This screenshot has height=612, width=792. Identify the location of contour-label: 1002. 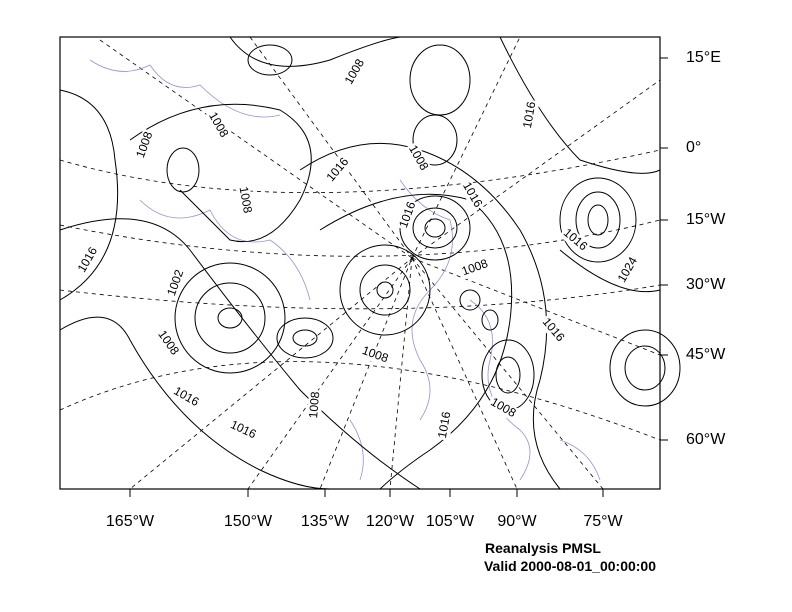
(176, 283).